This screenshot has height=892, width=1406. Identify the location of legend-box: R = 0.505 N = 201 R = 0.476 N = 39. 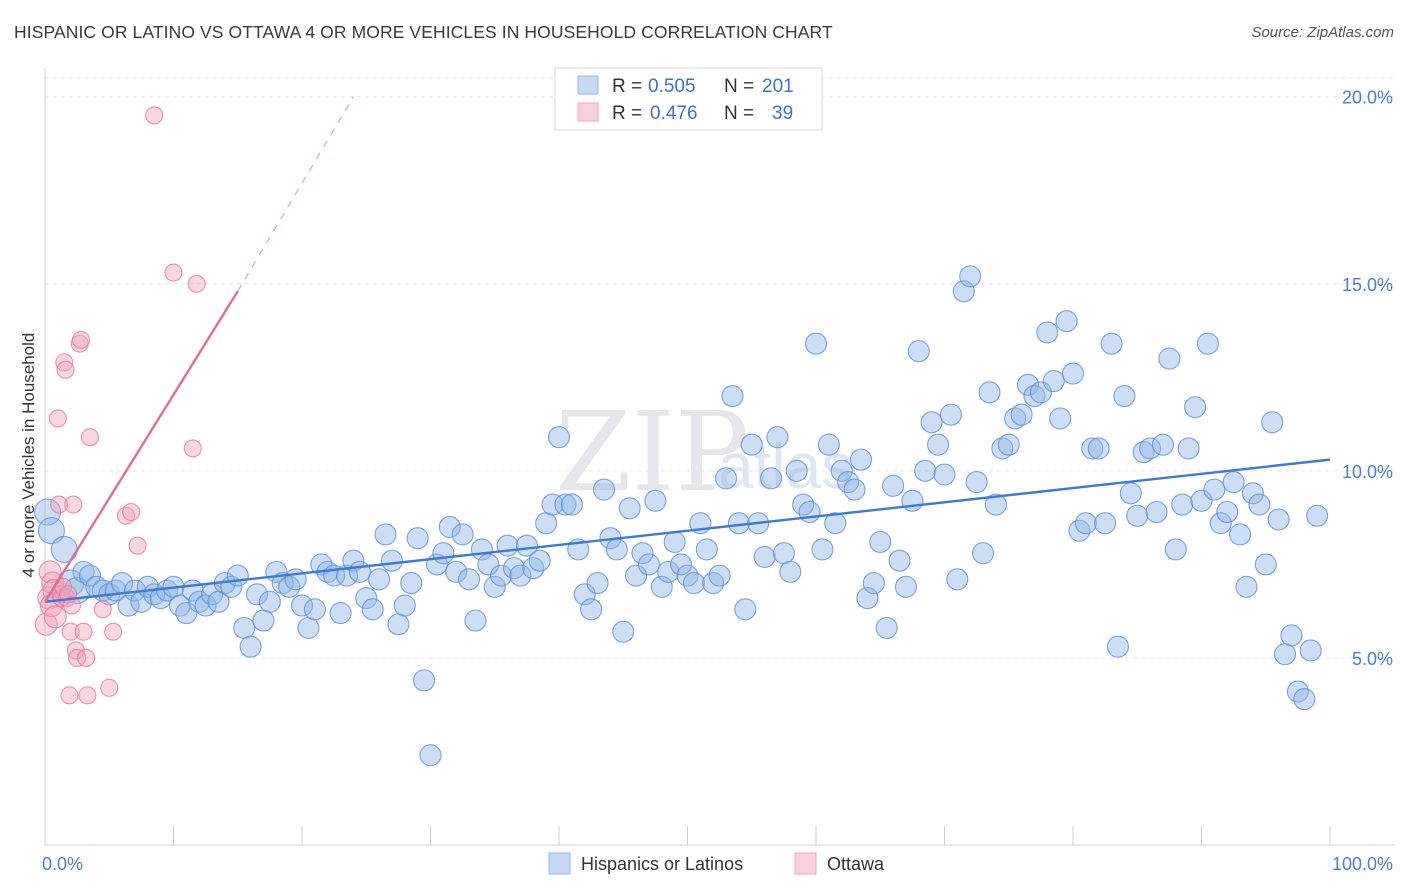
(688, 99).